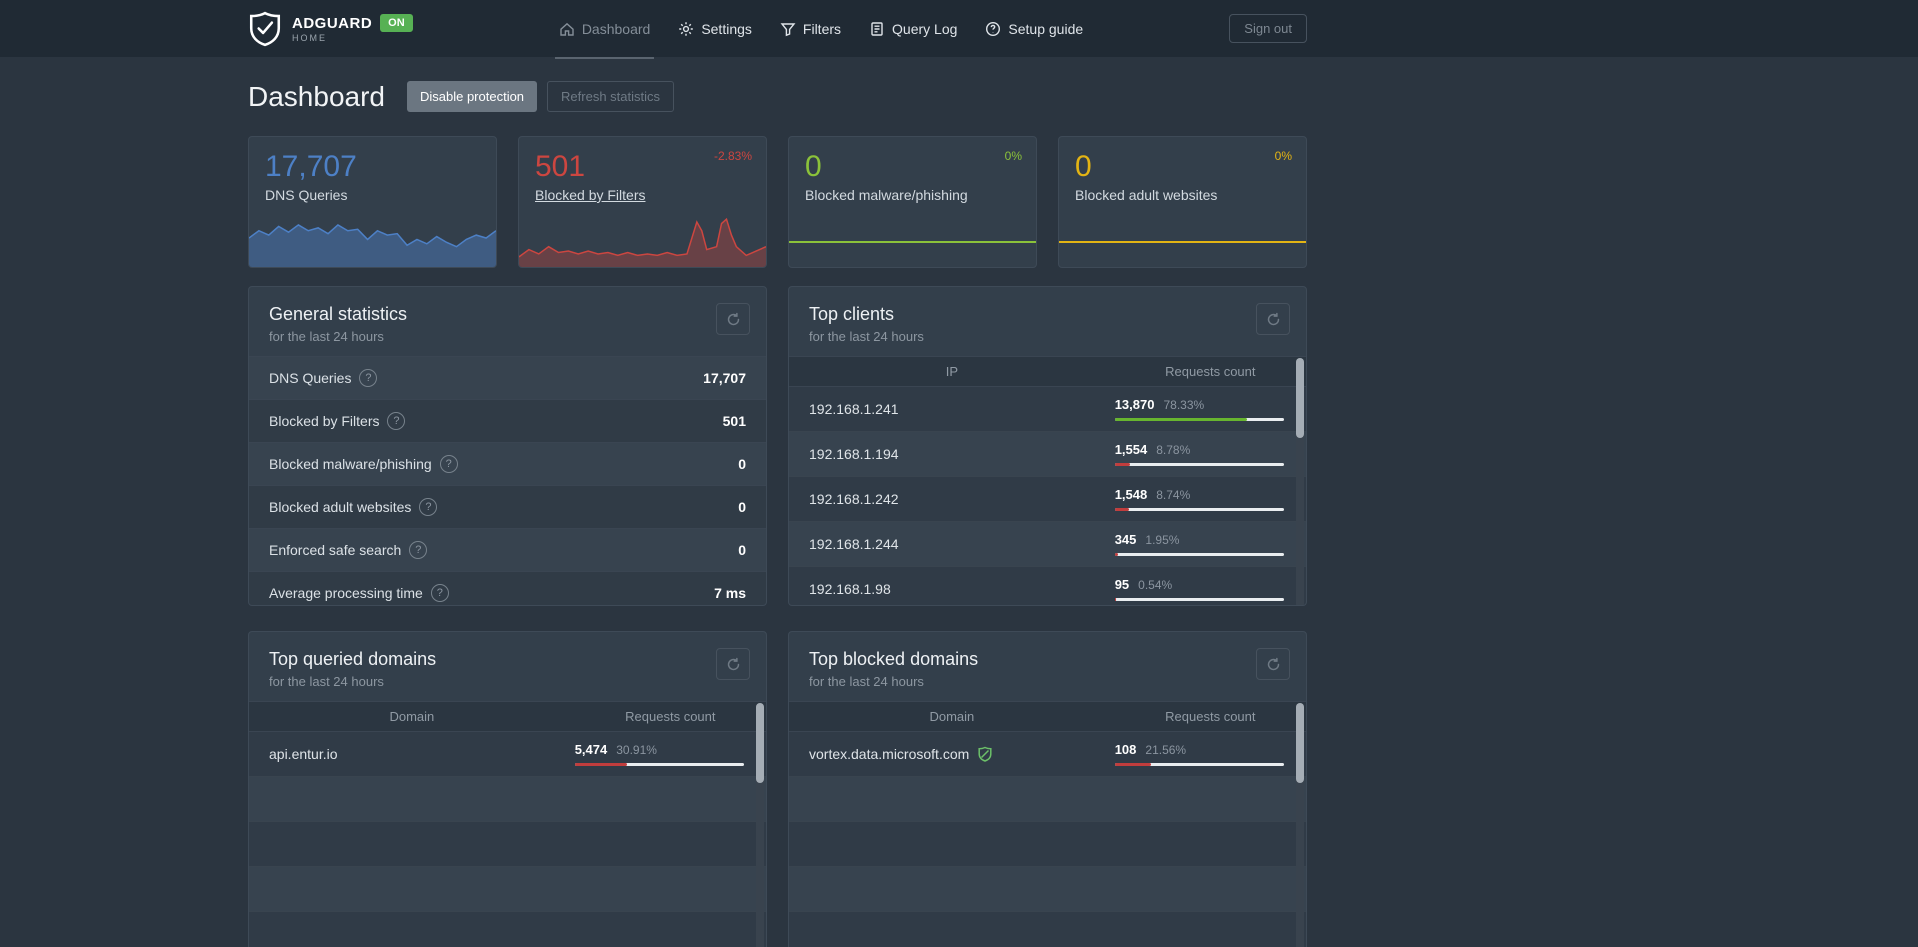 The height and width of the screenshot is (947, 1918). I want to click on table-row: 192.168.1.98 95 0.54%, so click(1047, 586).